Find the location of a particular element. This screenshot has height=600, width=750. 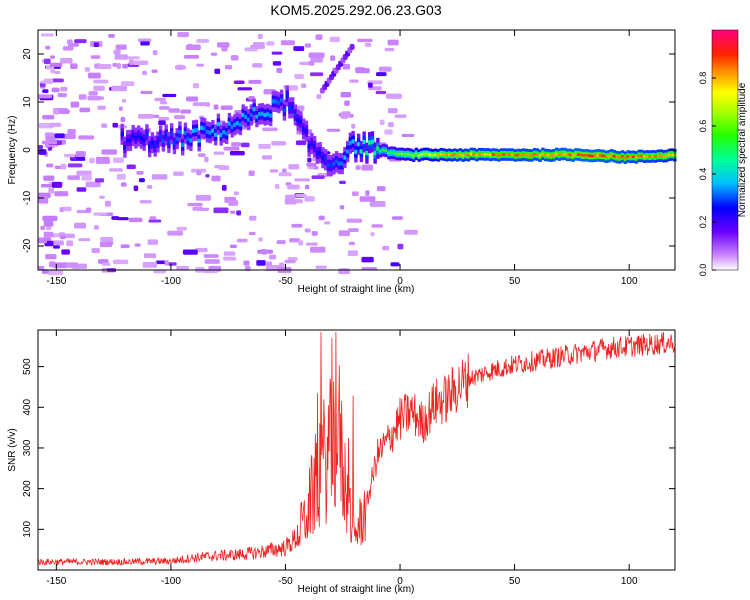

snr-y-label: SNR (v/v) is located at coordinates (12, 449).